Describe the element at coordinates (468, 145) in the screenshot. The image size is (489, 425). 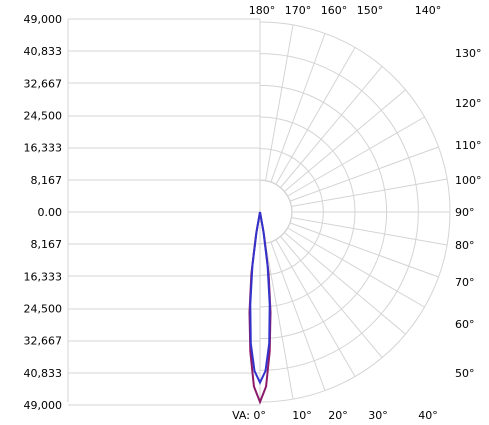
I see `angle-label: 110°` at that location.